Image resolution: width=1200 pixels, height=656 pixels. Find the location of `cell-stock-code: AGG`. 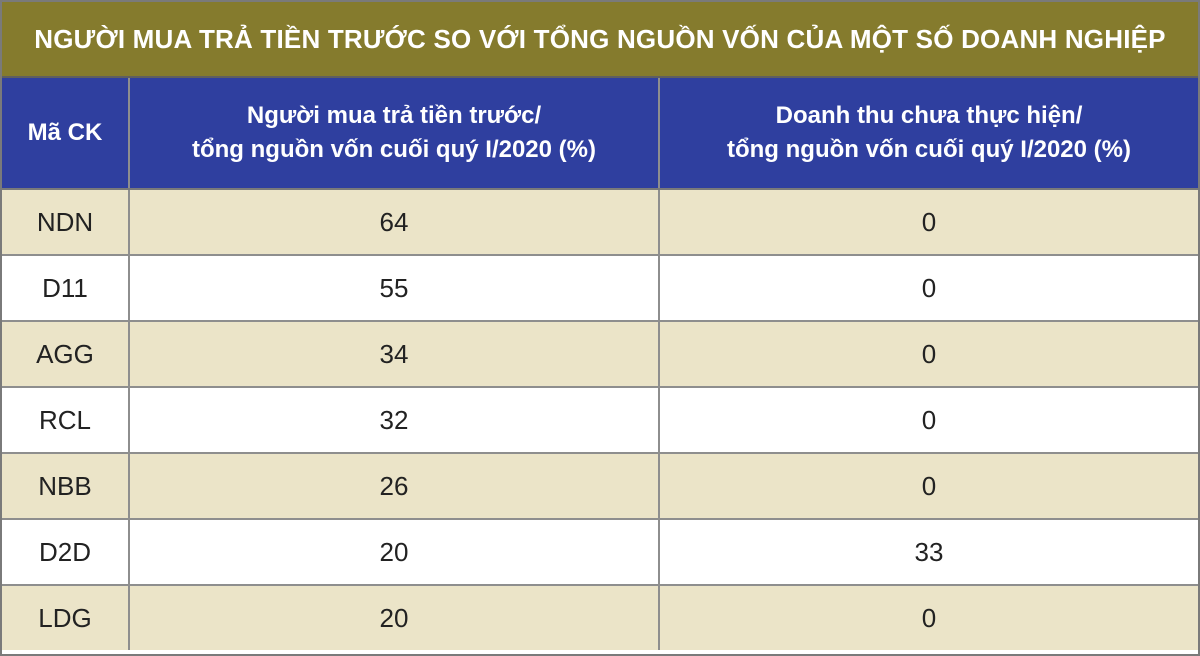

cell-stock-code: AGG is located at coordinates (66, 354).